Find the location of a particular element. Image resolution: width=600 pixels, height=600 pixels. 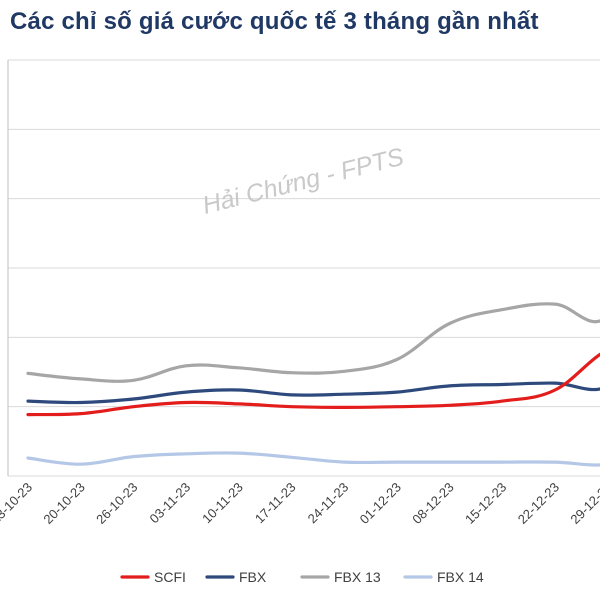

legend-label: FBX 14 is located at coordinates (460, 577).